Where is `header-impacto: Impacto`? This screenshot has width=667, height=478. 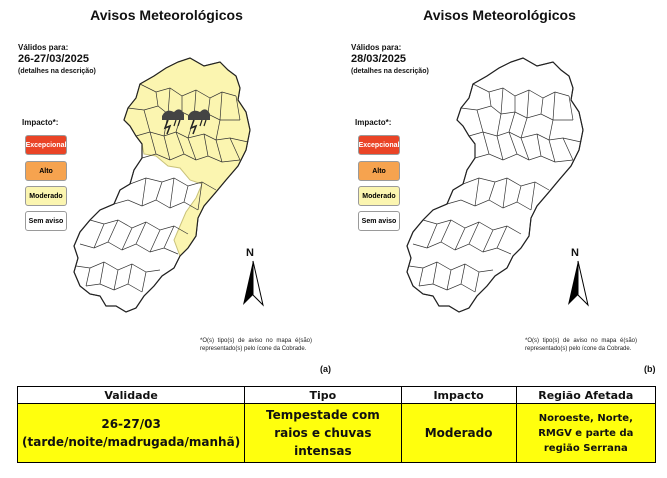 header-impacto: Impacto is located at coordinates (458, 395).